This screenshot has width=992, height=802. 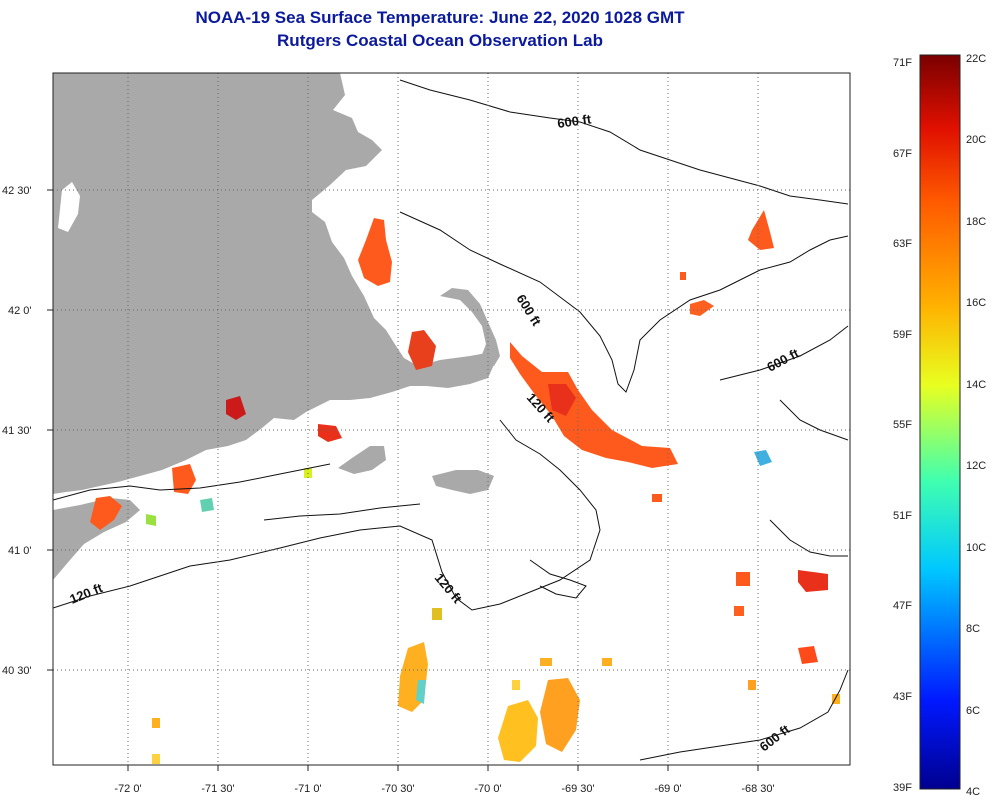 I want to click on lon-label: -69 0', so click(x=667, y=789).